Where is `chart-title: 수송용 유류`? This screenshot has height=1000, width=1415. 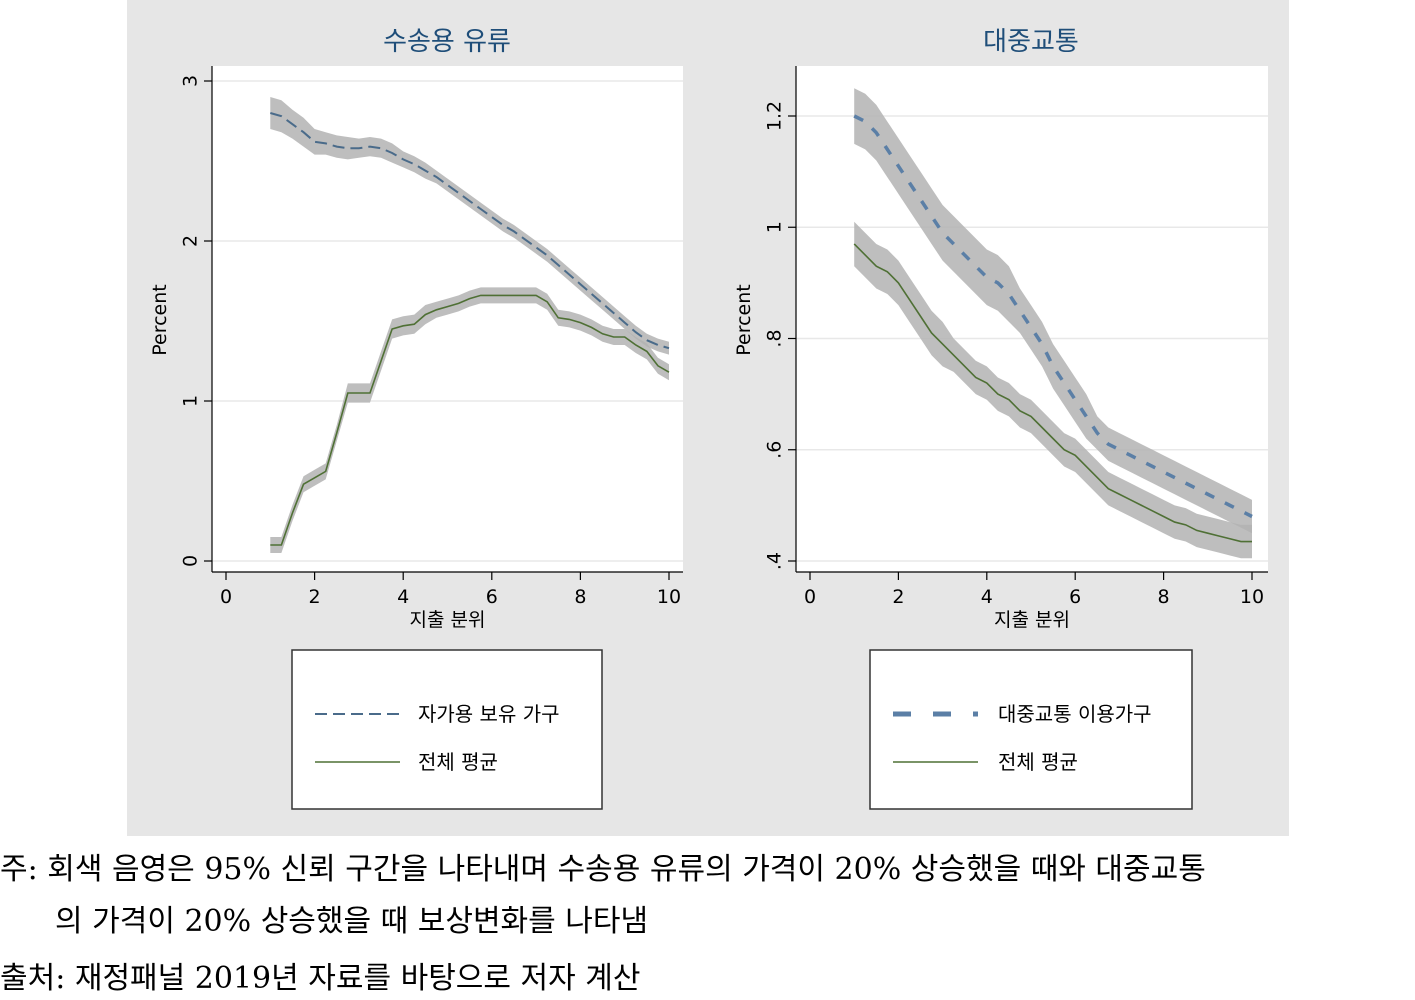
chart-title: 수송용 유류 is located at coordinates (447, 42).